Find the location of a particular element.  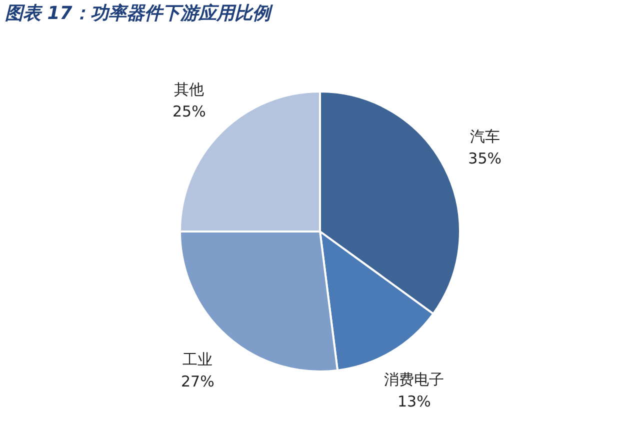

slice-label: 汽车 is located at coordinates (485, 137).